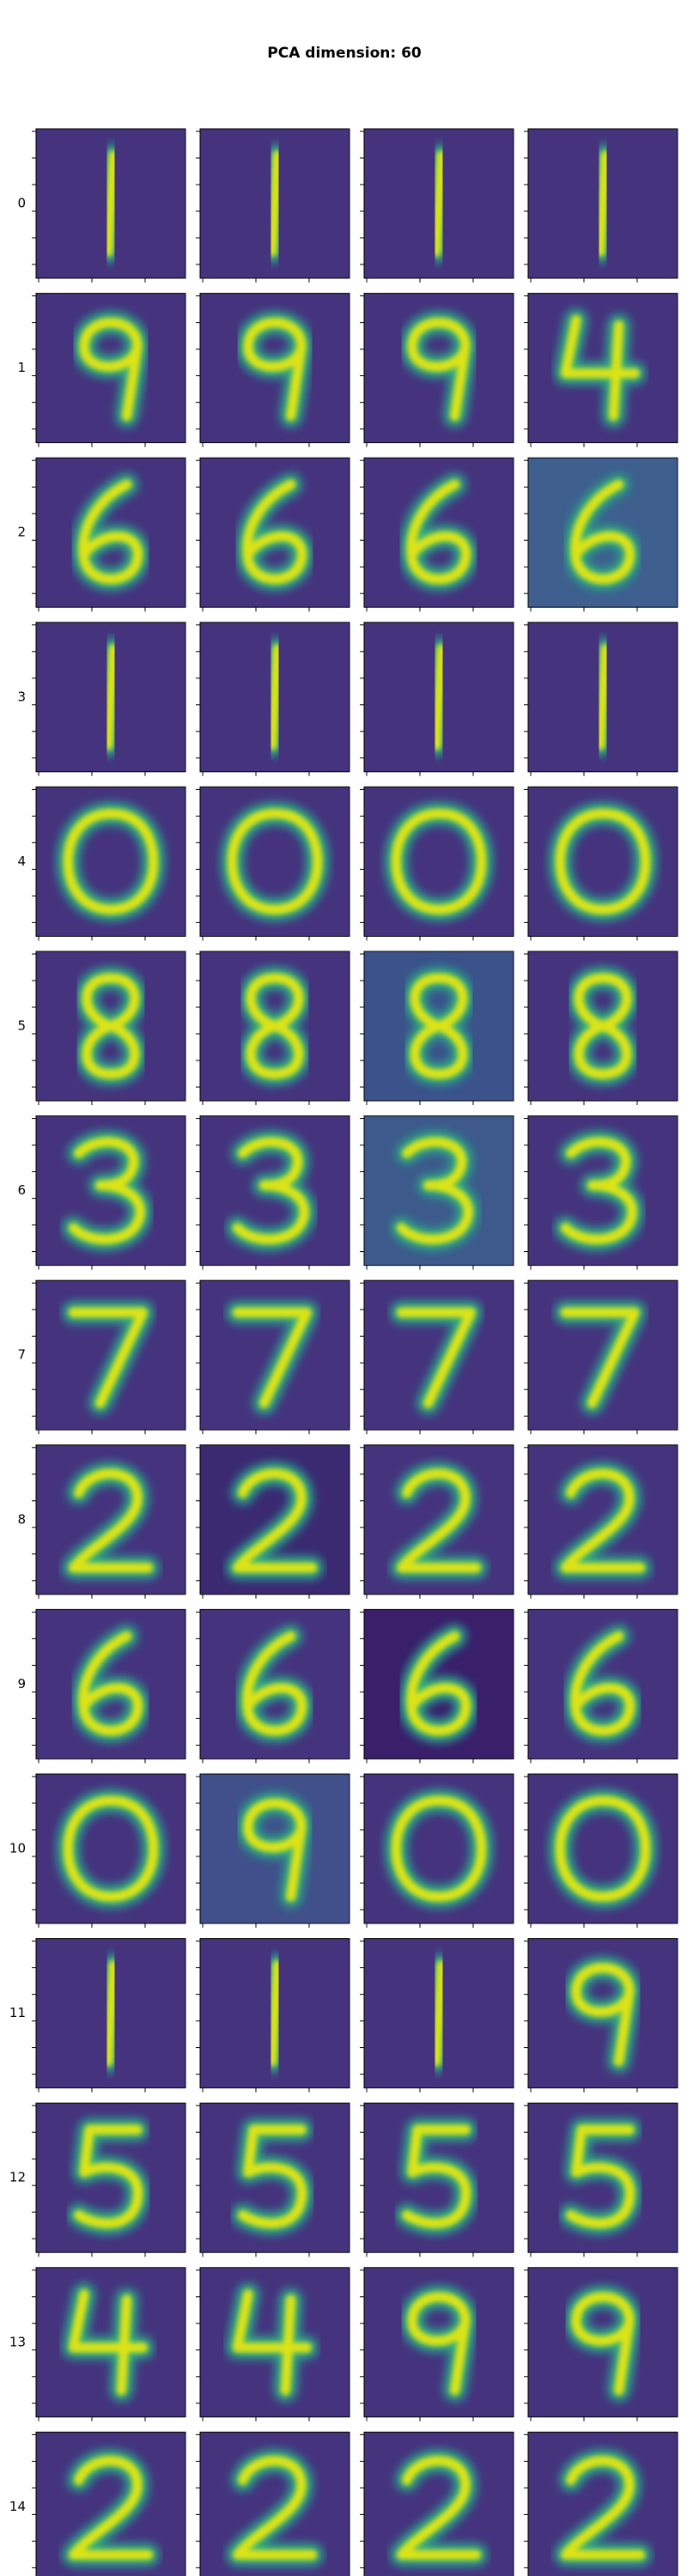  I want to click on row-label: 4, so click(21, 861).